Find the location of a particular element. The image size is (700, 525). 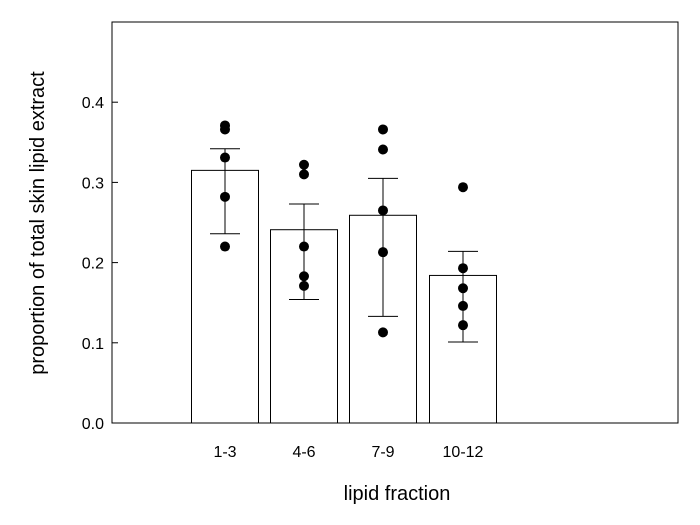

x-axis-ticks: 1-3 4-6 7-9 10-12 is located at coordinates (348, 439).